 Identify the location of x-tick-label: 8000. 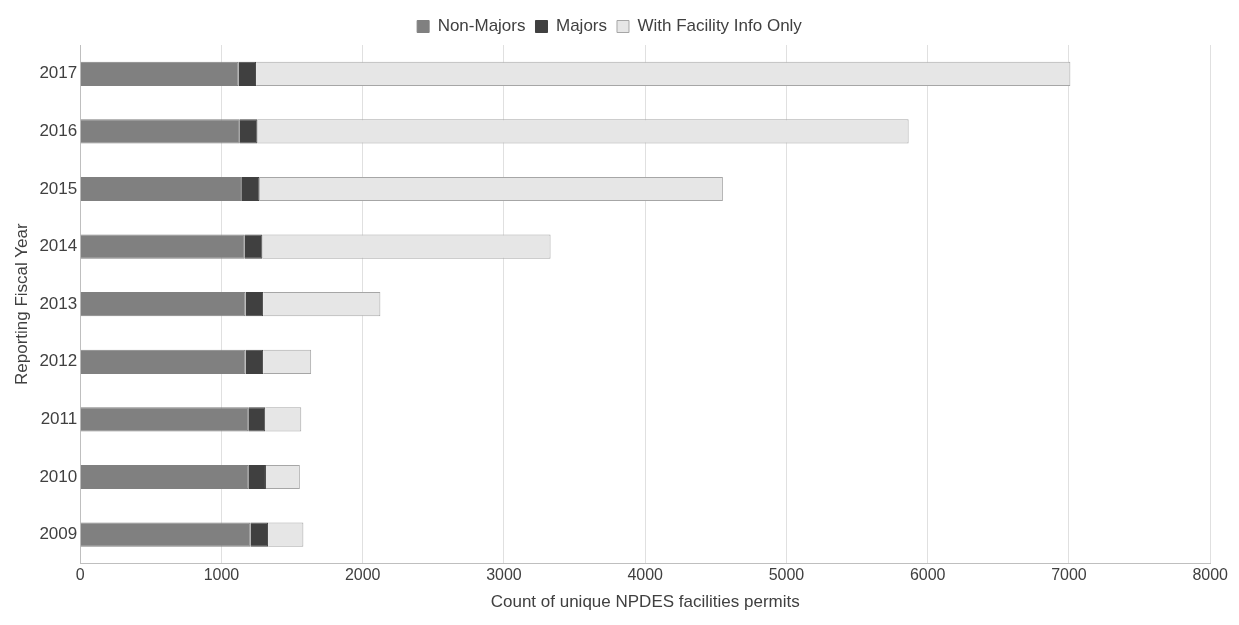
(1210, 575).